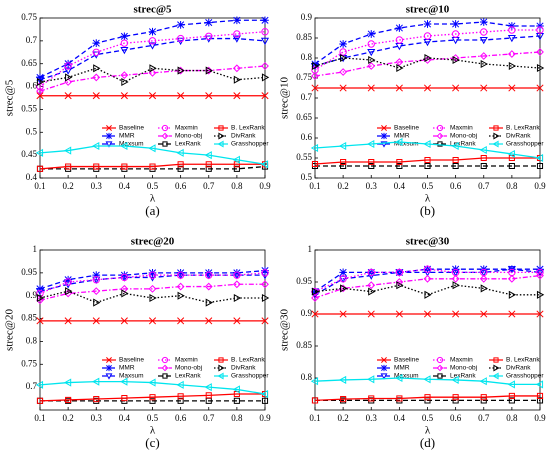 This screenshot has height=463, width=550. What do you see at coordinates (307, 313) in the screenshot?
I see `y-tick-label: 0.9` at bounding box center [307, 313].